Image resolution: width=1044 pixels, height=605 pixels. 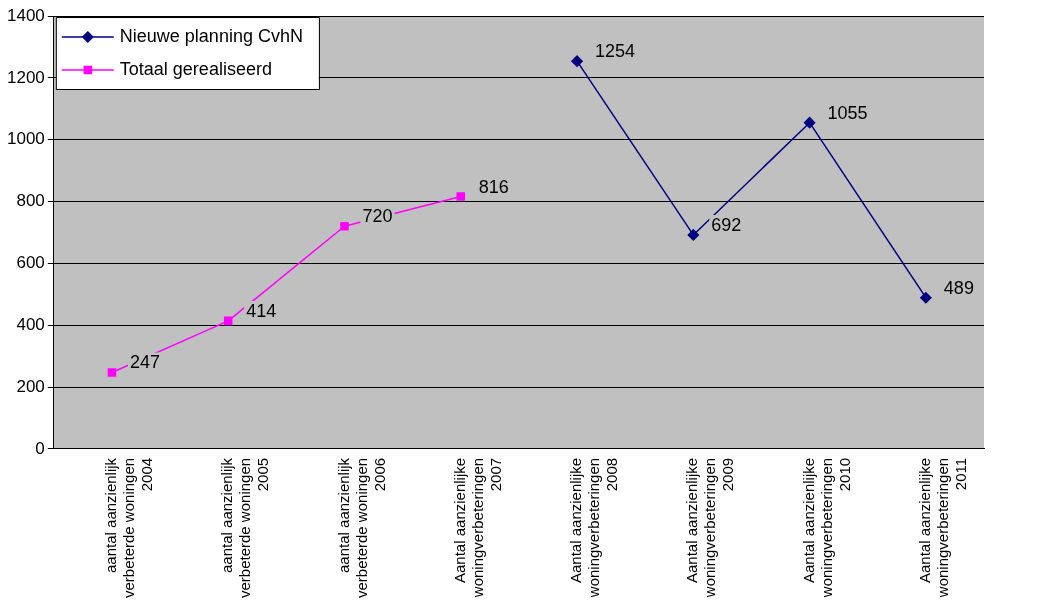 I want to click on x-tick-label: Aantal aanzienlijke woningverbeteringen 2008, so click(x=594, y=528).